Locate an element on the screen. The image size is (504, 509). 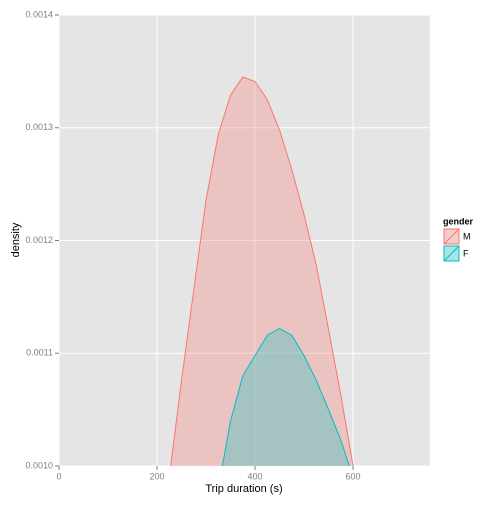
x-tick-label: 0 is located at coordinates (58, 476).